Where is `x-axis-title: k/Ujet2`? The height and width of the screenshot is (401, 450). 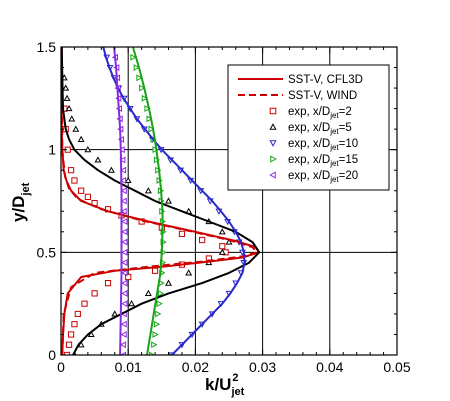 x-axis-title: k/Ujet2 is located at coordinates (225, 385).